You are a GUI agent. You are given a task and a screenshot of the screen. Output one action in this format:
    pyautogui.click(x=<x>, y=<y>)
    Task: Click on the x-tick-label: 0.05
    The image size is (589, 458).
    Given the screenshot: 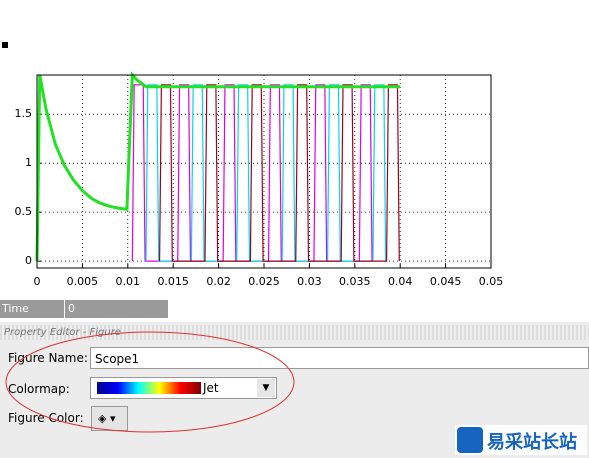 What is the action you would take?
    pyautogui.click(x=491, y=281)
    